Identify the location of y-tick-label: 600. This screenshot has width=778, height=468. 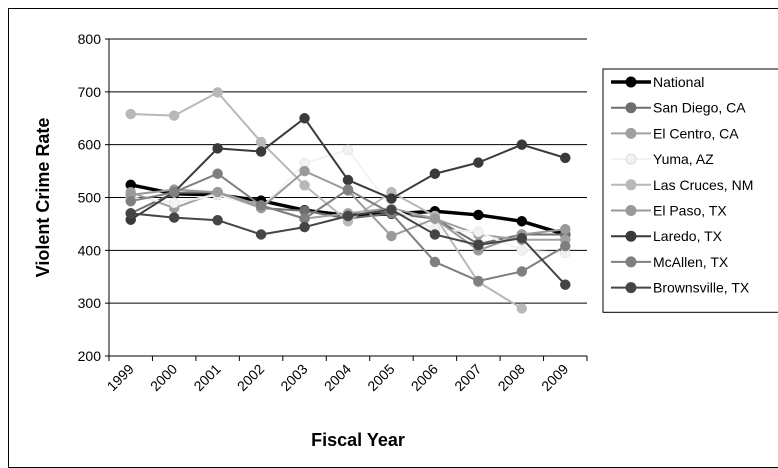
(90, 145).